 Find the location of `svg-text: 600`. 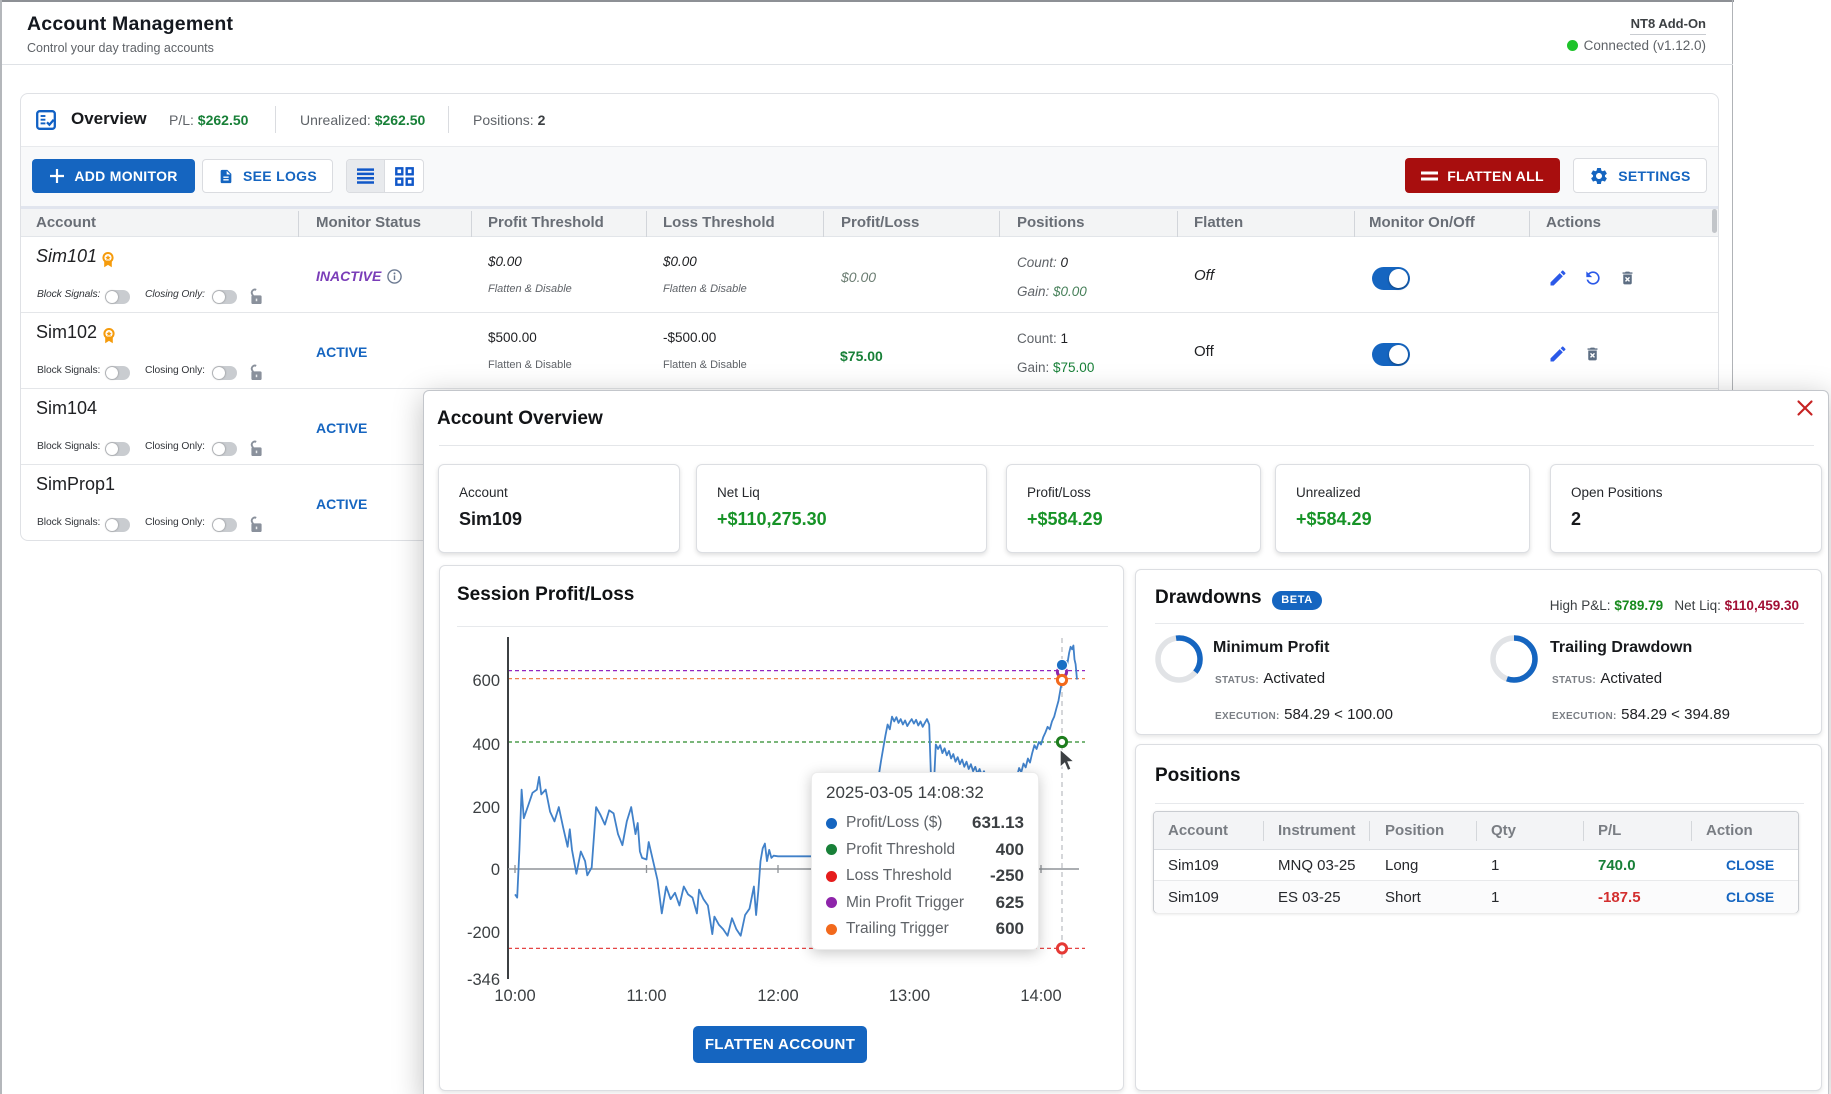

svg-text: 600 is located at coordinates (486, 681).